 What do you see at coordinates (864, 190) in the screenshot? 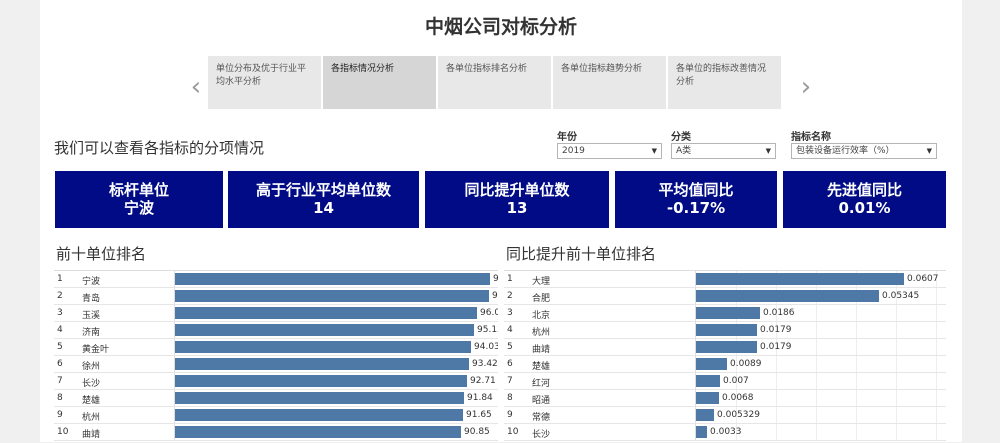
I see `kpi-label: 先进值同比` at bounding box center [864, 190].